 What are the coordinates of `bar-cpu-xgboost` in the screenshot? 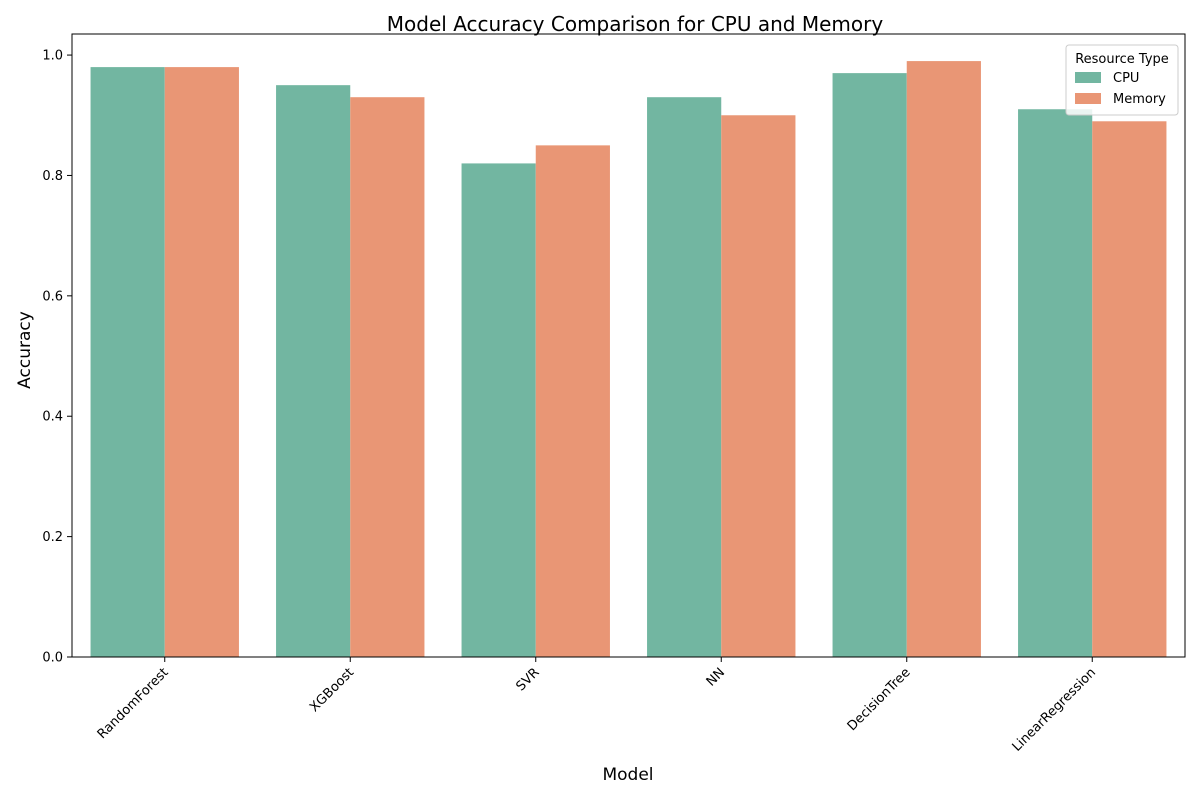 It's located at (313, 371).